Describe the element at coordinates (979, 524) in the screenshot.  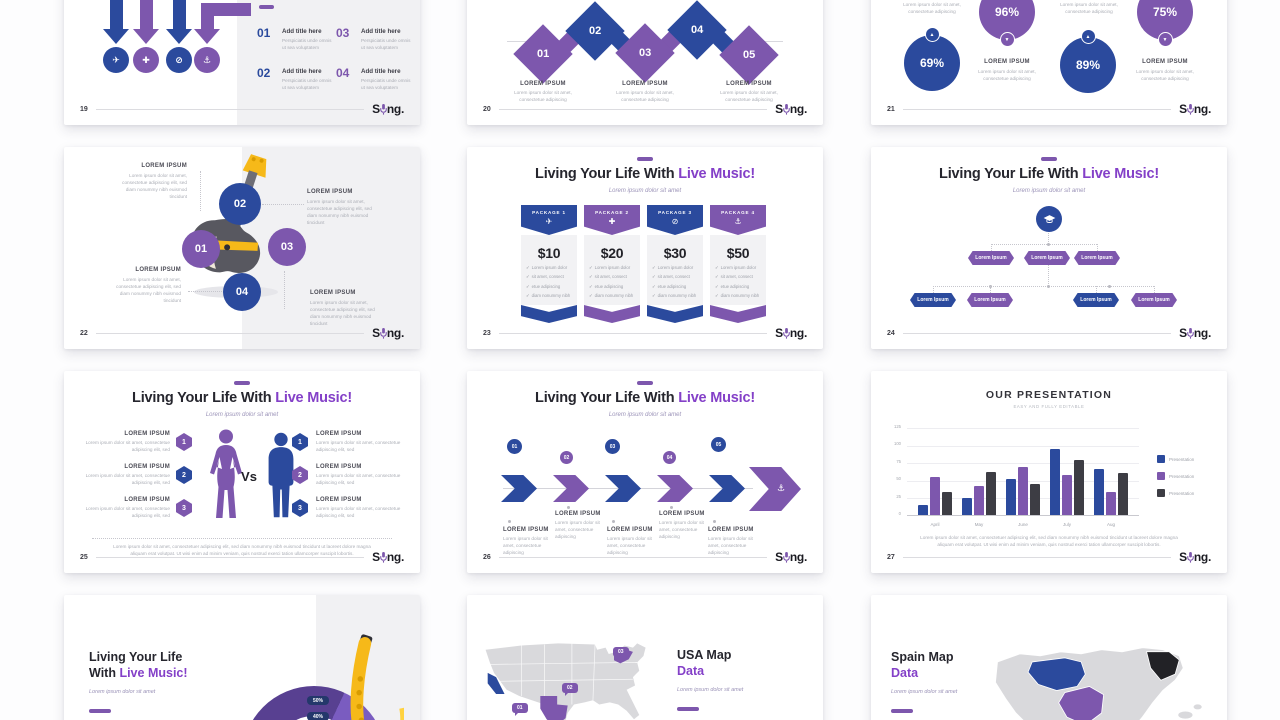
I see `x-axis-label: May` at that location.